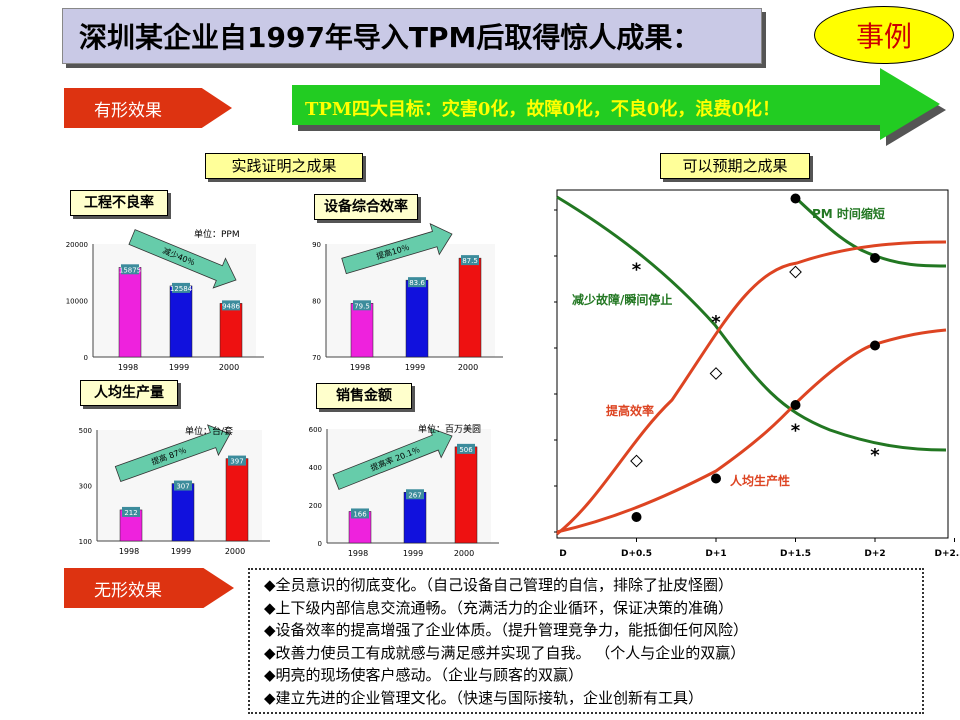 The image size is (960, 720). I want to click on y-tick-label: 10000, so click(77, 302).